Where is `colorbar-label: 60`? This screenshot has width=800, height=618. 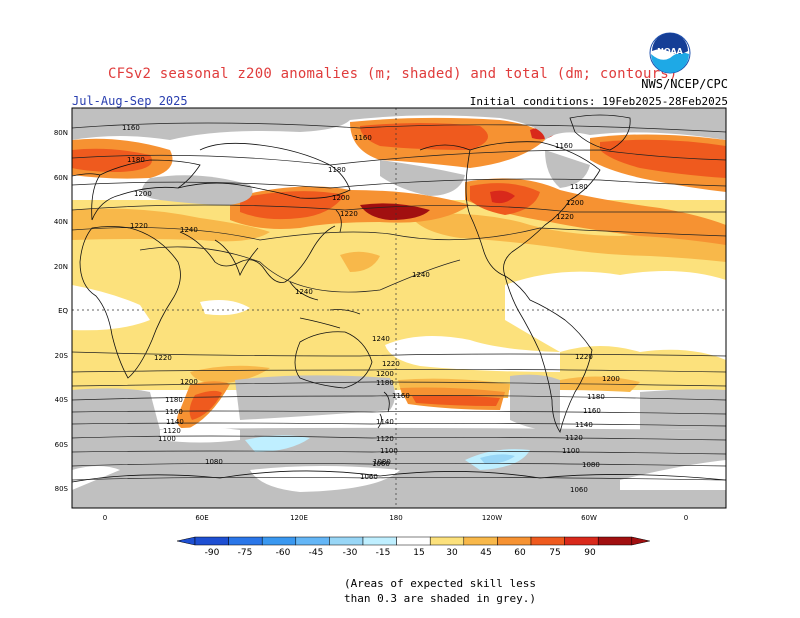
colorbar-label: 60 is located at coordinates (520, 553).